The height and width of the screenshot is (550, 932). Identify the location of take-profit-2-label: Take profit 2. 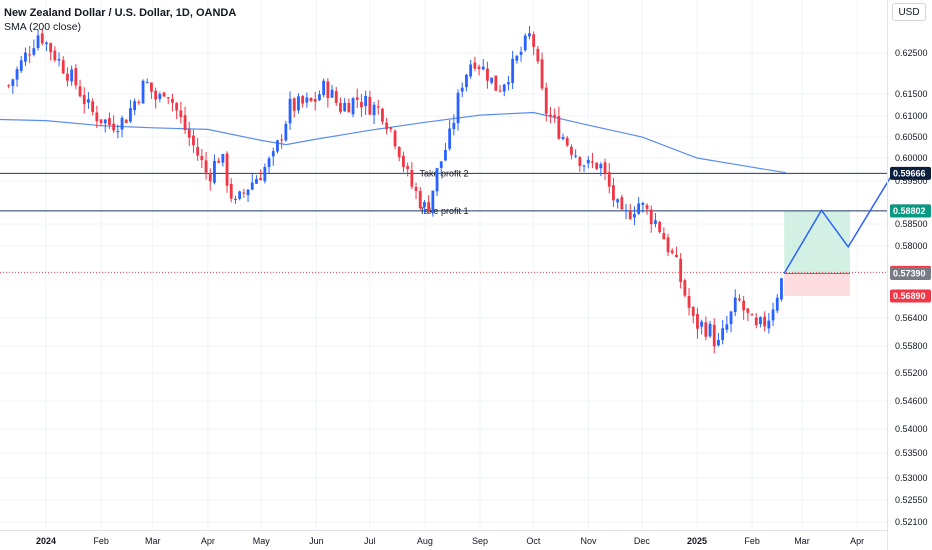
(444, 173).